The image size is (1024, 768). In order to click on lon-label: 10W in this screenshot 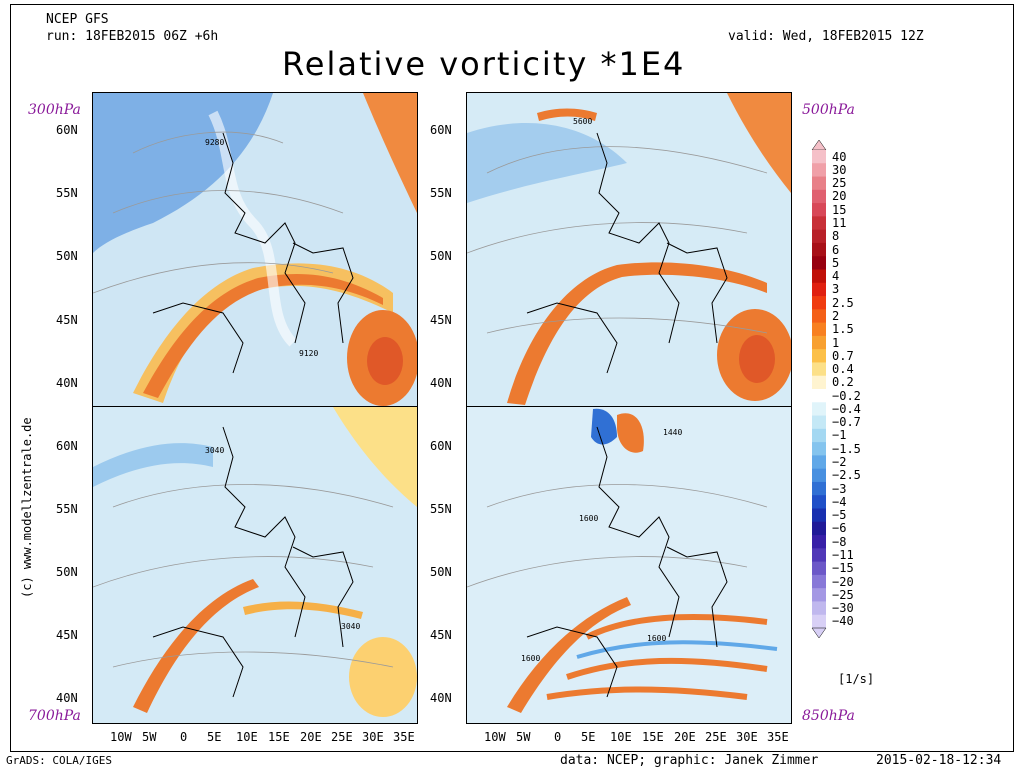, I will do `click(495, 737)`.